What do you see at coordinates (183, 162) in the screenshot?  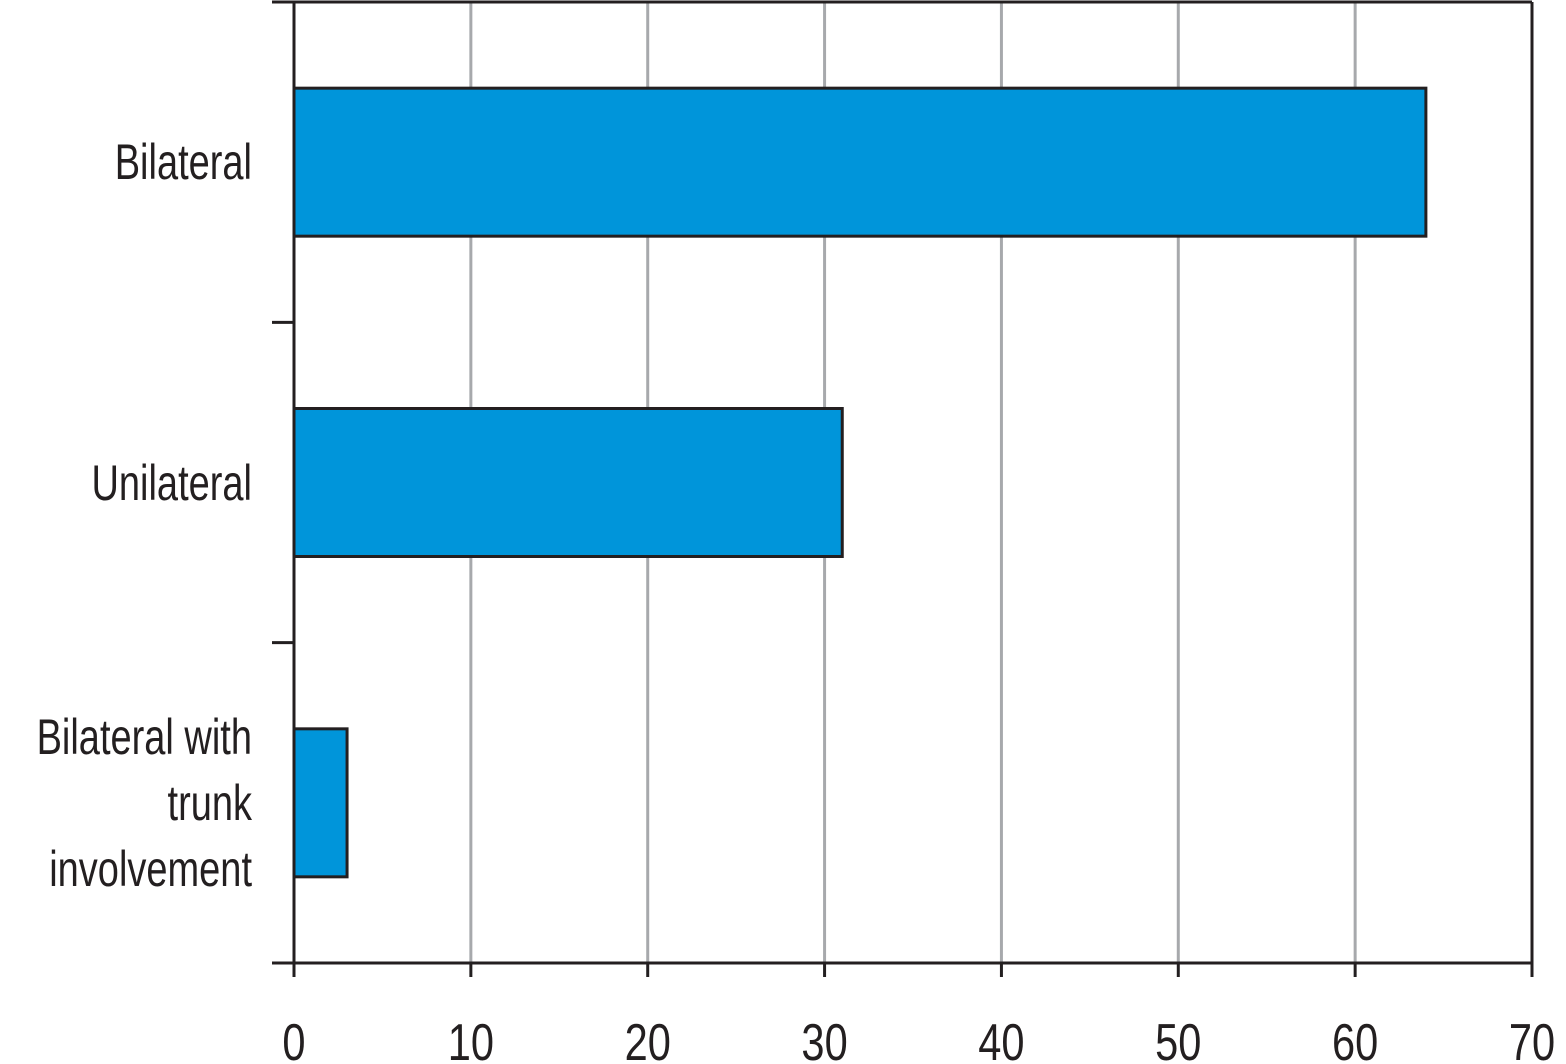 I see `y-tick-label: Bilateral` at bounding box center [183, 162].